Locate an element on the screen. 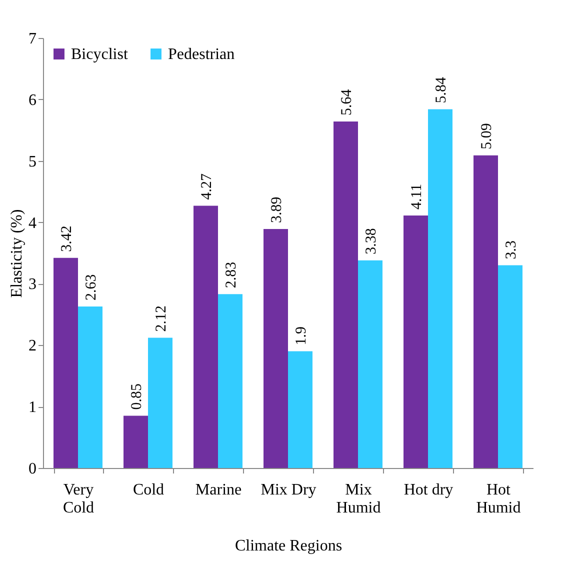  data-label: 3.3 is located at coordinates (511, 250).